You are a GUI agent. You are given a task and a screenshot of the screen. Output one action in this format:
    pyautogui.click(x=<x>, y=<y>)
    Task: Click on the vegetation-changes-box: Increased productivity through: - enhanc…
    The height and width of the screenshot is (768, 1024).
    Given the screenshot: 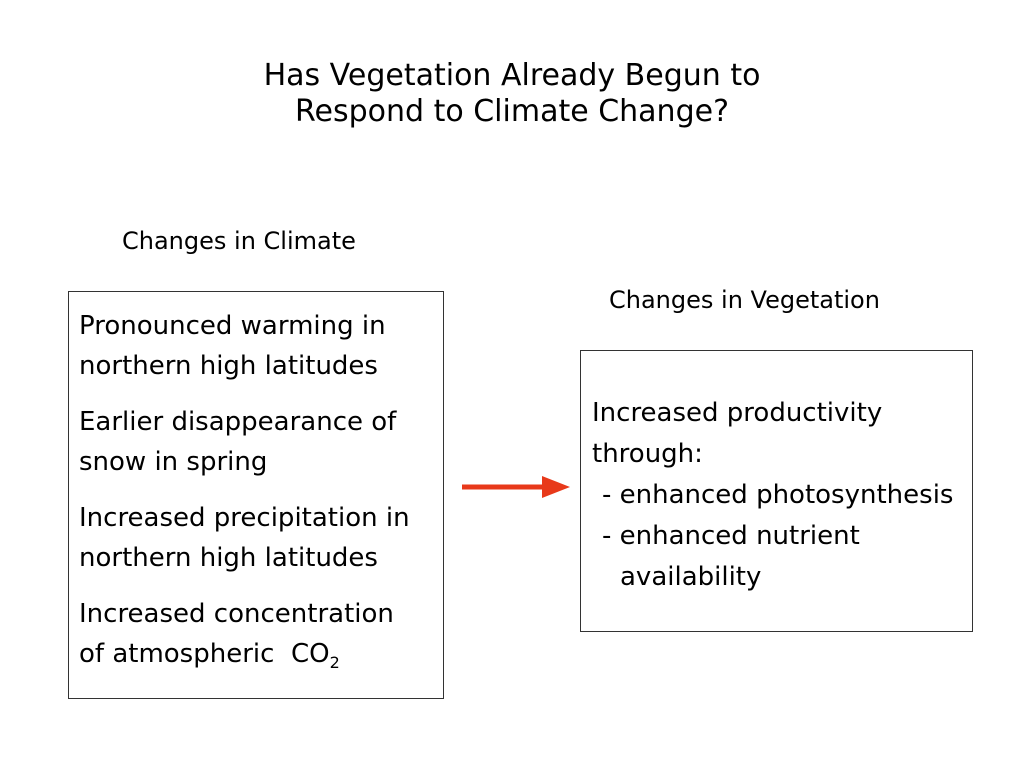 What is the action you would take?
    pyautogui.click(x=776, y=491)
    